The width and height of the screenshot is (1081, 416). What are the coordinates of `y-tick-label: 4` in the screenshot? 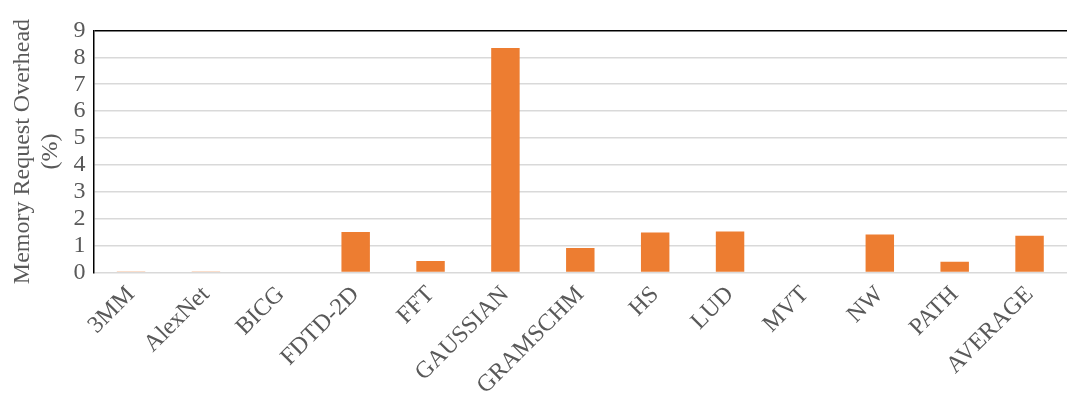 It's located at (79, 163).